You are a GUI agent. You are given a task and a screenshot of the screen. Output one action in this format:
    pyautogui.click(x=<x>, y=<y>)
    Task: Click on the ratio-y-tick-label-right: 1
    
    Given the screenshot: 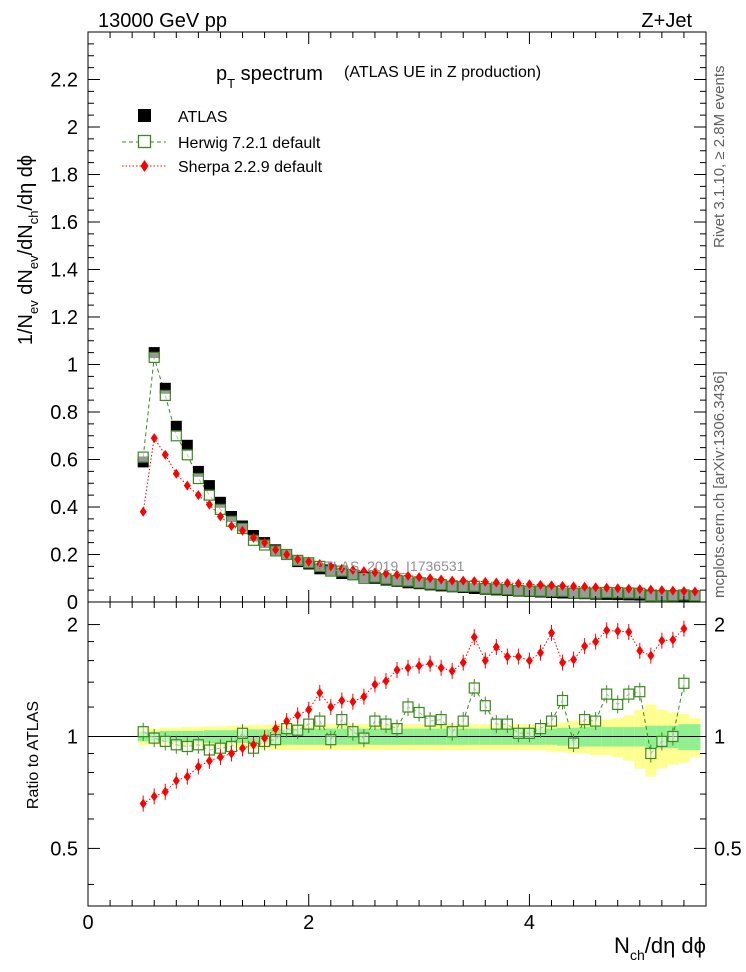 What is the action you would take?
    pyautogui.click(x=719, y=738)
    